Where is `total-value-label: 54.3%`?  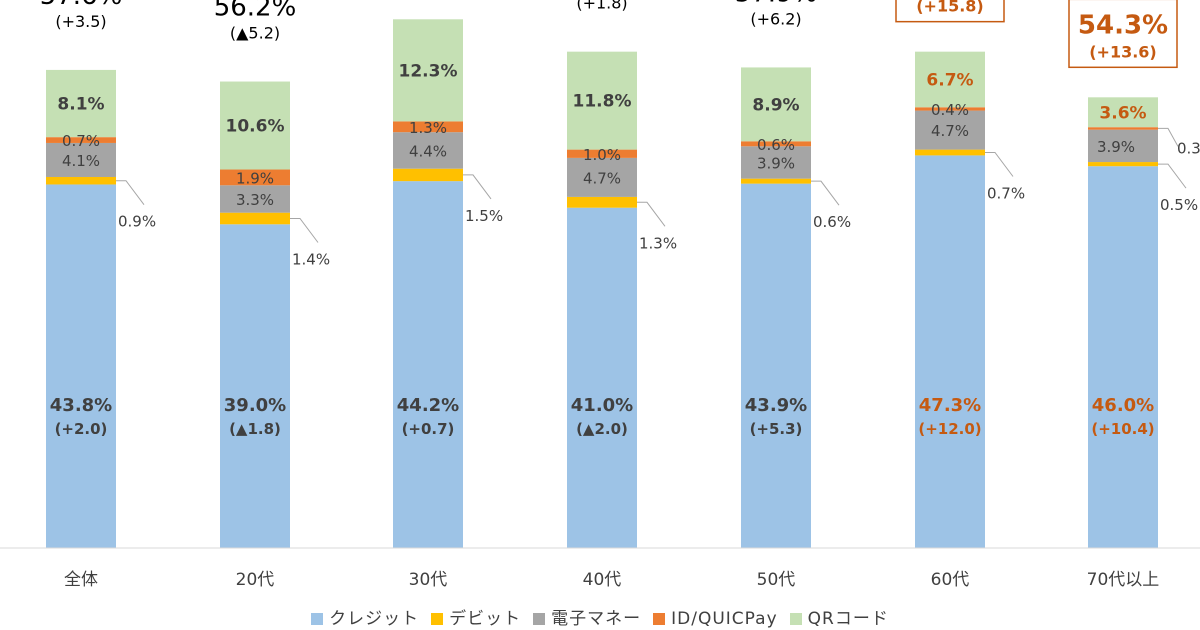
total-value-label: 54.3% is located at coordinates (1123, 25).